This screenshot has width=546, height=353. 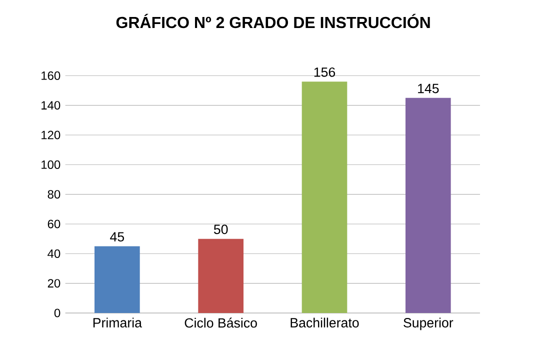 What do you see at coordinates (428, 89) in the screenshot?
I see `data-label: 145` at bounding box center [428, 89].